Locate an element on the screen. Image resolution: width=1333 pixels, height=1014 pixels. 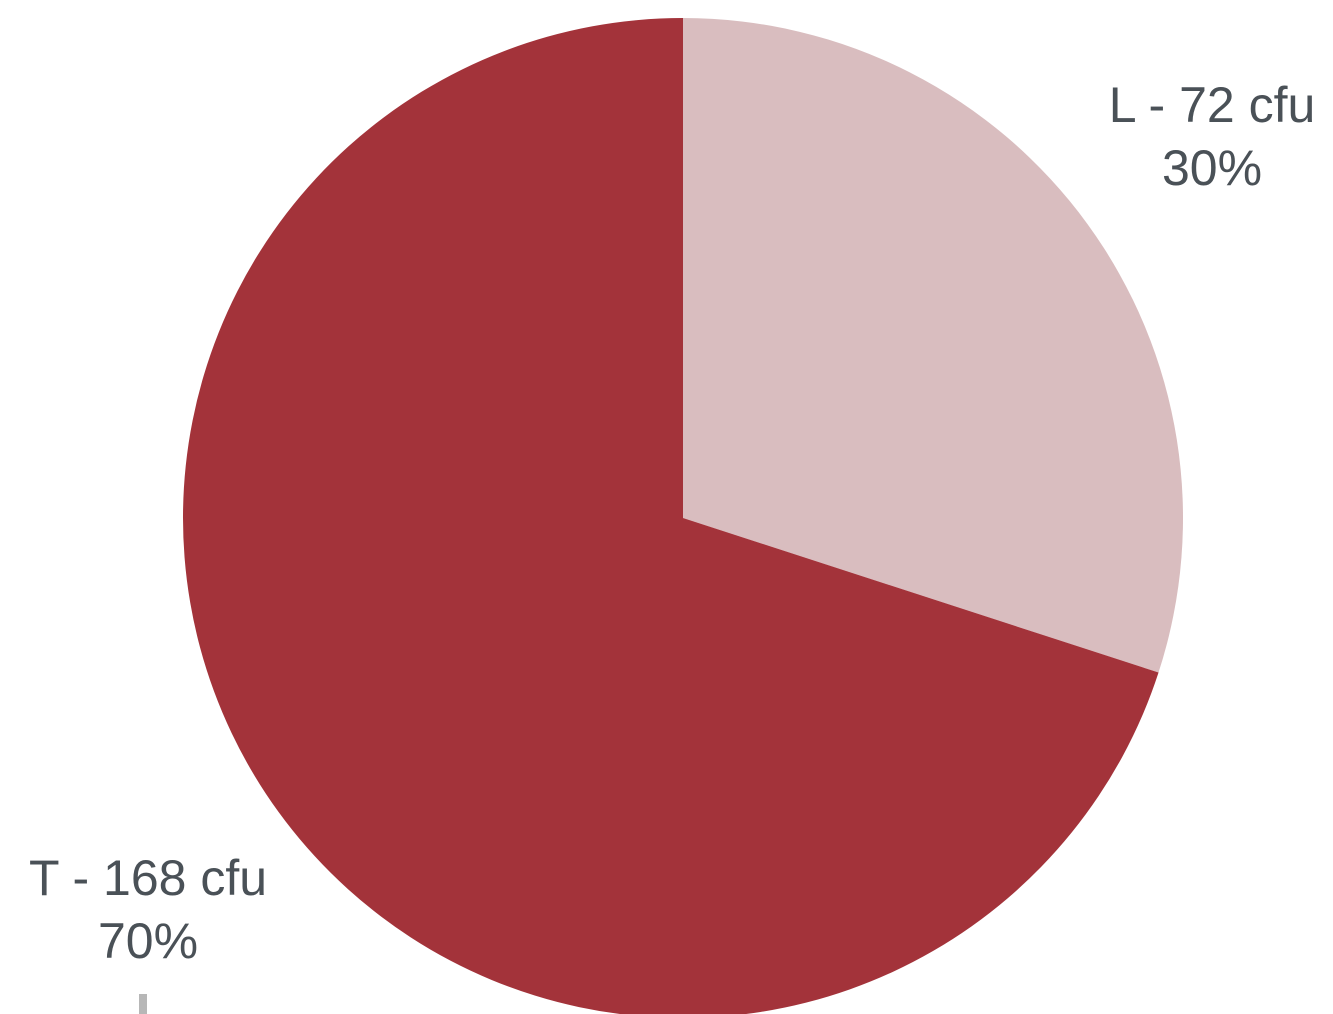
slice-label-t-name: T - 168 cfu is located at coordinates (148, 878).